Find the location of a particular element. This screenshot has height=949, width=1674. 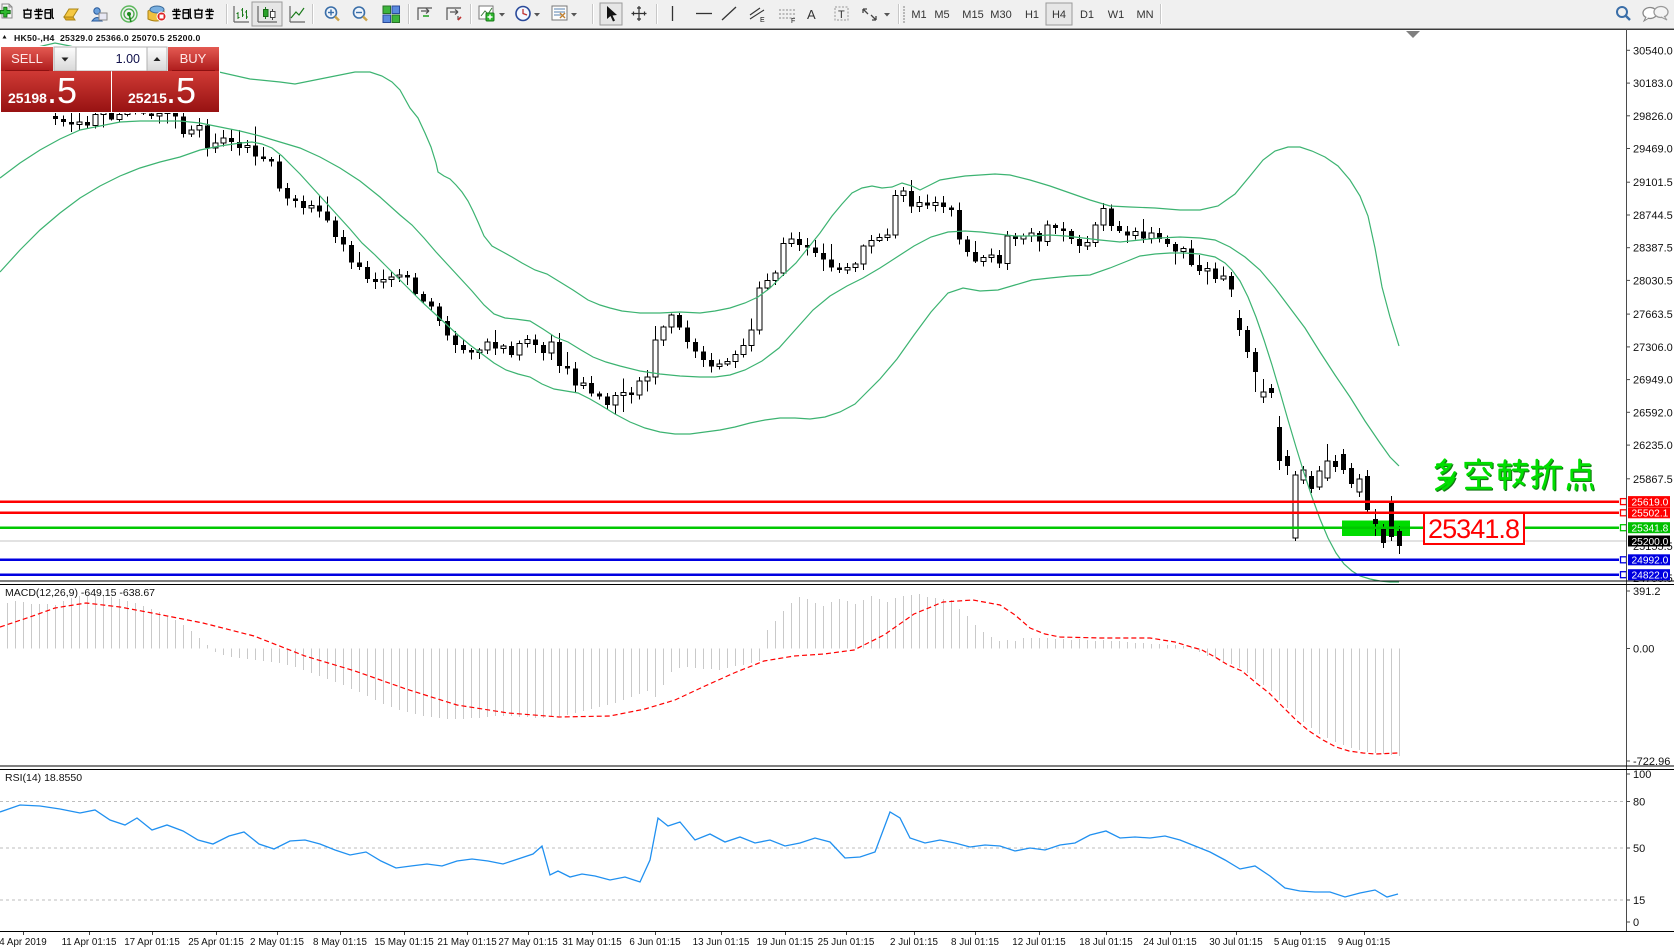

svg-text: 27663.5 is located at coordinates (1653, 315).